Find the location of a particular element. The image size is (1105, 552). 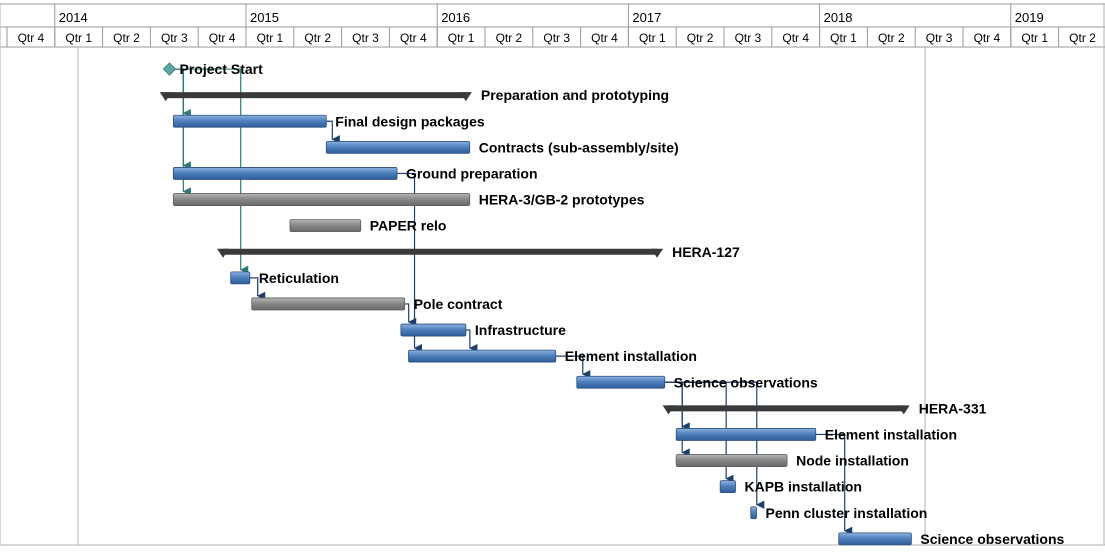

task-label: Reticulation is located at coordinates (299, 278).